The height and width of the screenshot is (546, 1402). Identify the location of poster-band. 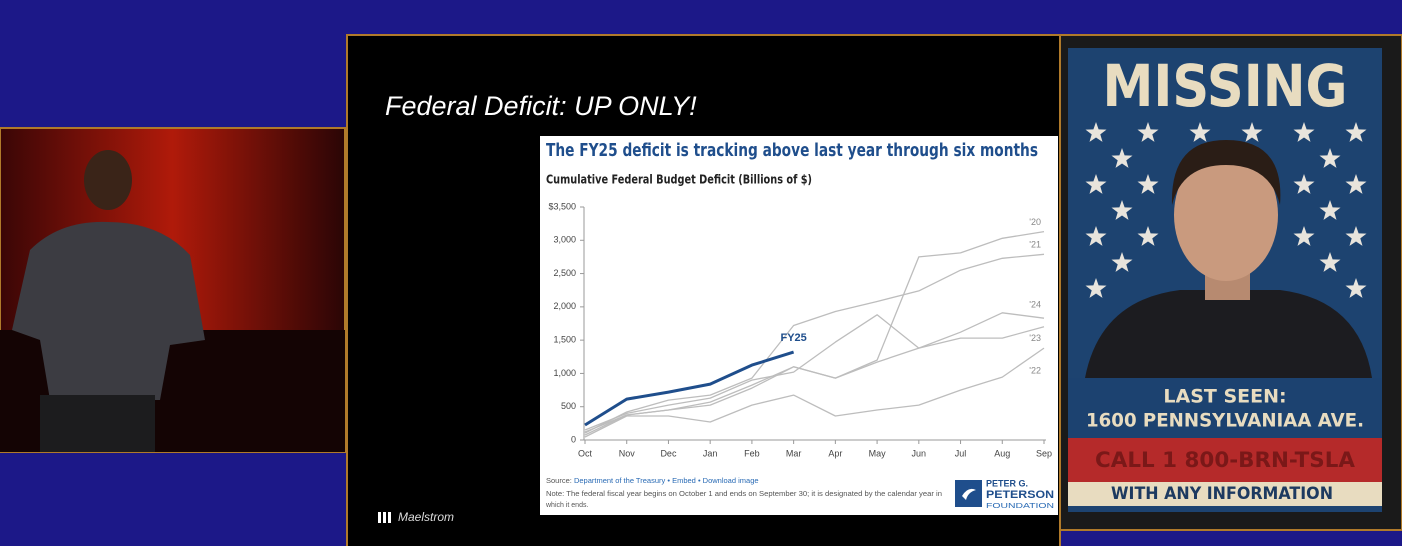
(1225, 408).